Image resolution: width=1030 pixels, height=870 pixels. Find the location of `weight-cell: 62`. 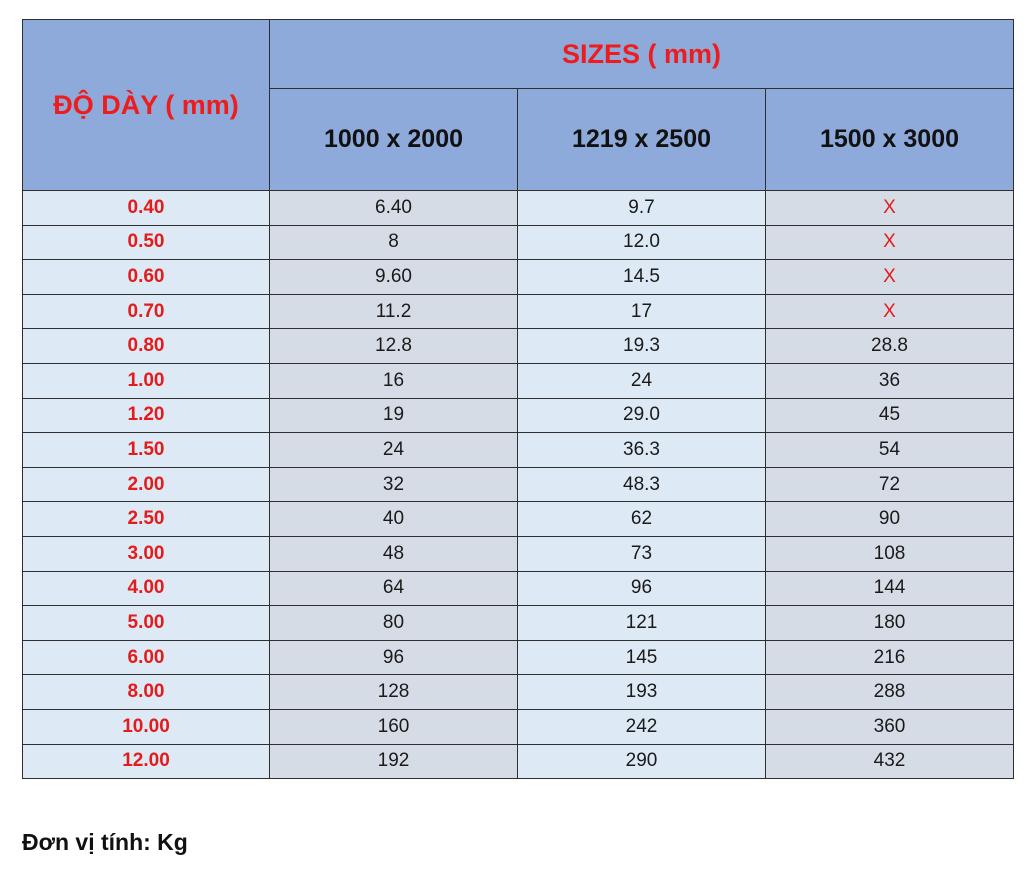

weight-cell: 62 is located at coordinates (641, 519).